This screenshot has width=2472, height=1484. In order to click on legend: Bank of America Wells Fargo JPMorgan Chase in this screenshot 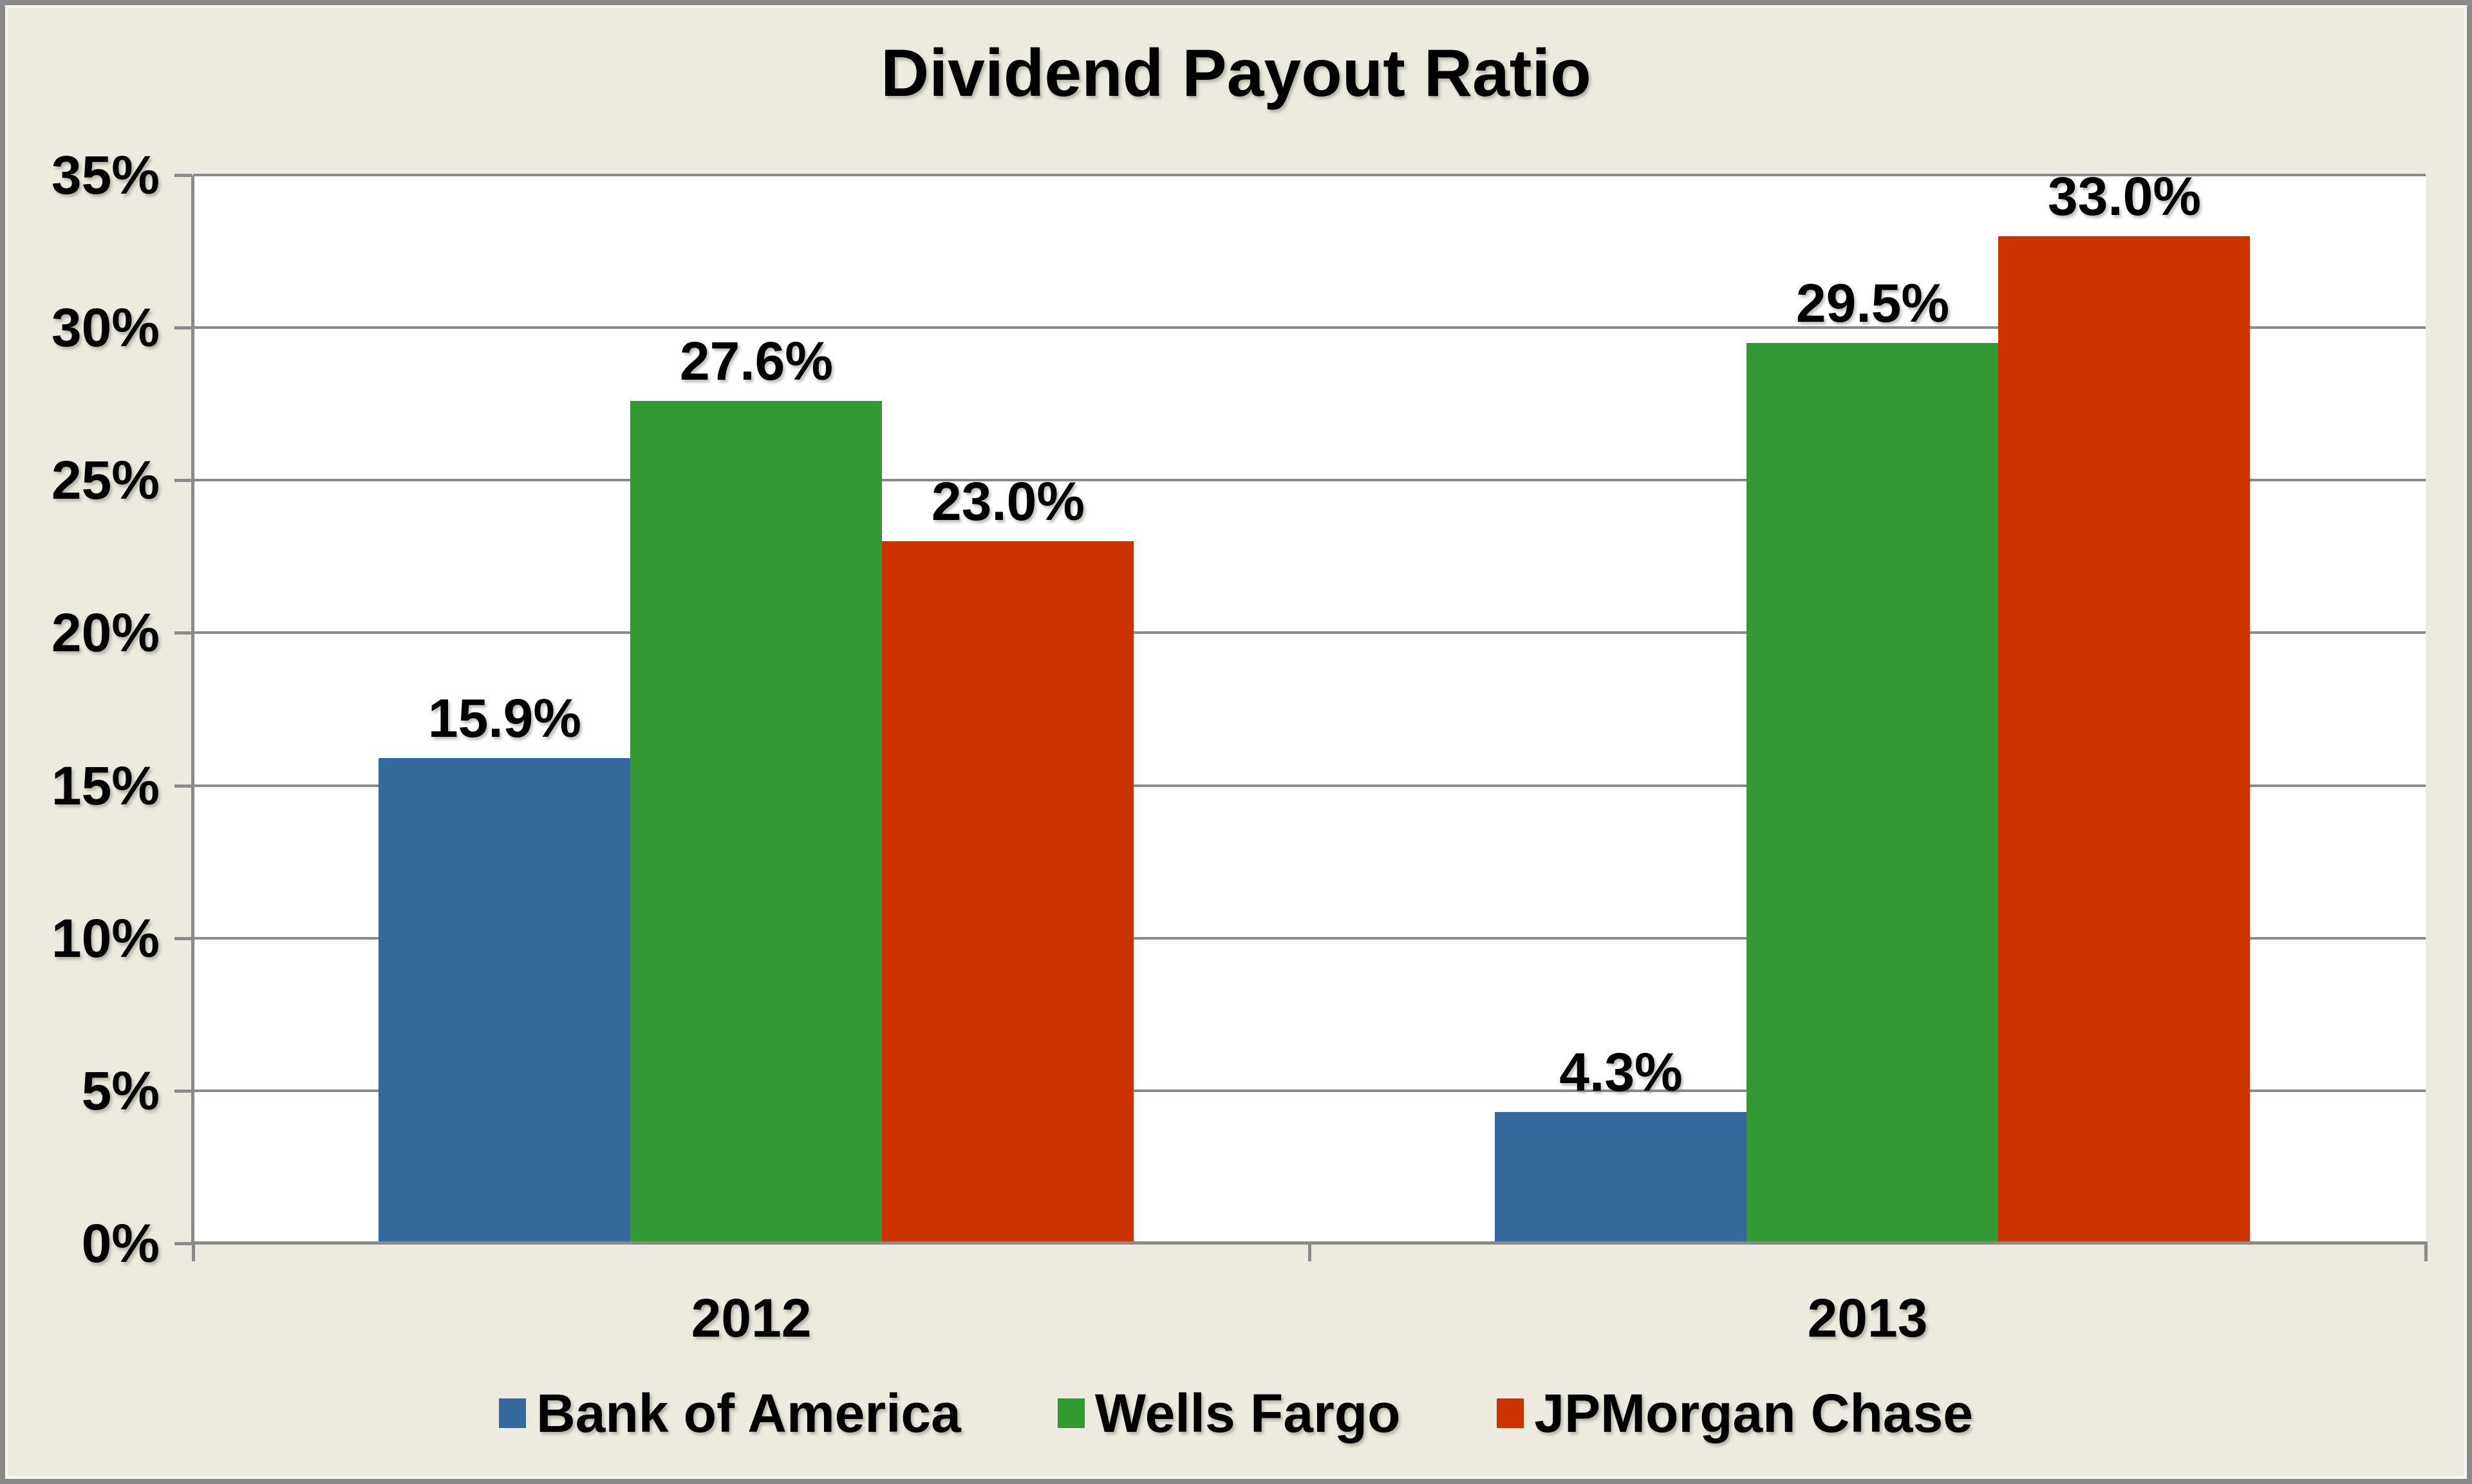, I will do `click(1236, 1413)`.